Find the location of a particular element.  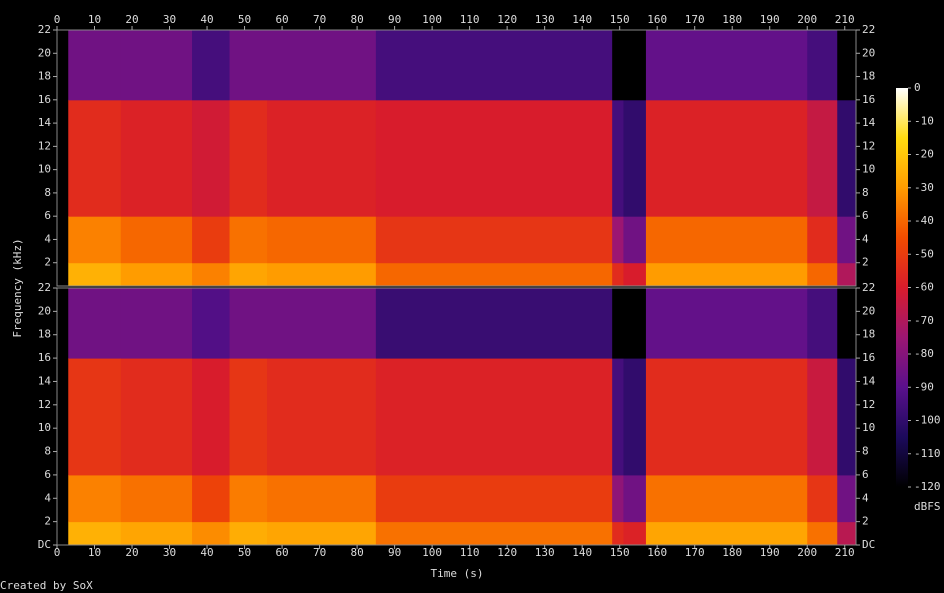

colorbar-tick-label: -40 is located at coordinates (924, 220).